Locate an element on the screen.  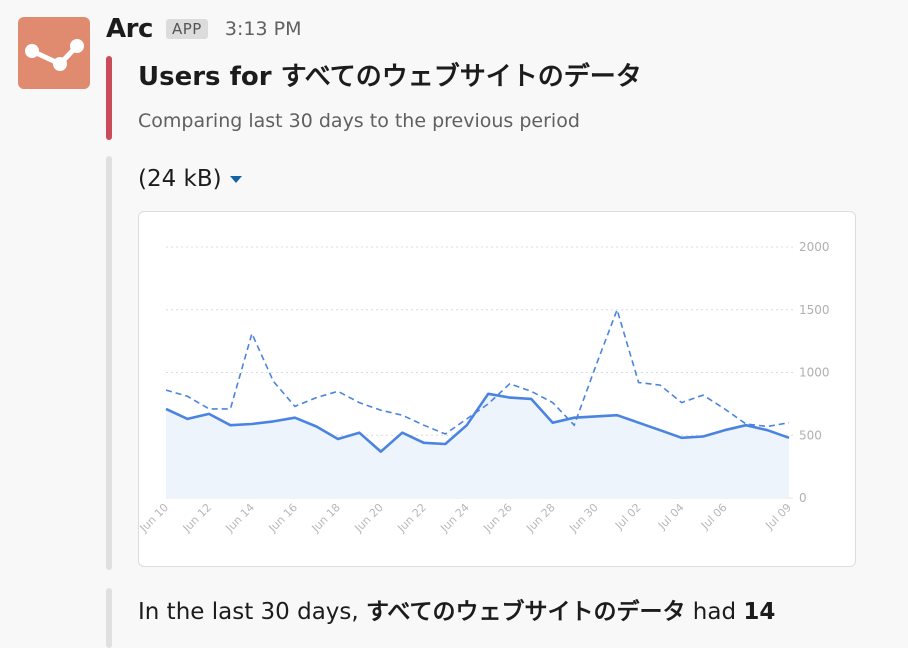
solid-series-line is located at coordinates (477, 422).